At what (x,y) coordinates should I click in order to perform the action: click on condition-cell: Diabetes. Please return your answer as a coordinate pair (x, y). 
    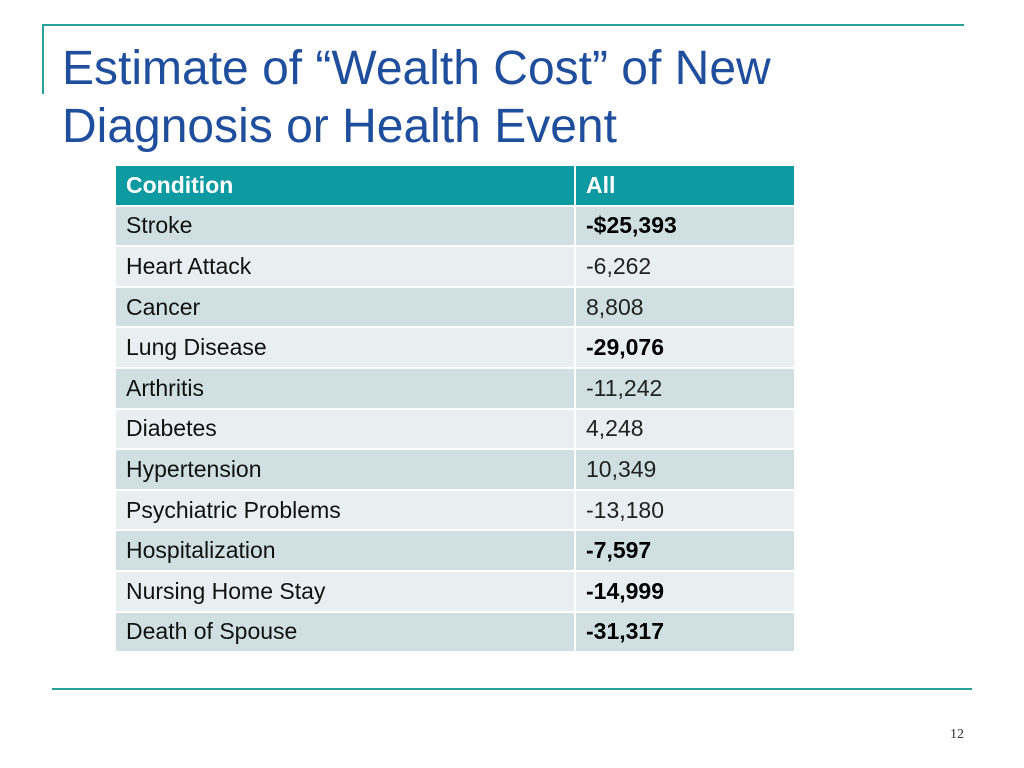
    Looking at the image, I should click on (346, 430).